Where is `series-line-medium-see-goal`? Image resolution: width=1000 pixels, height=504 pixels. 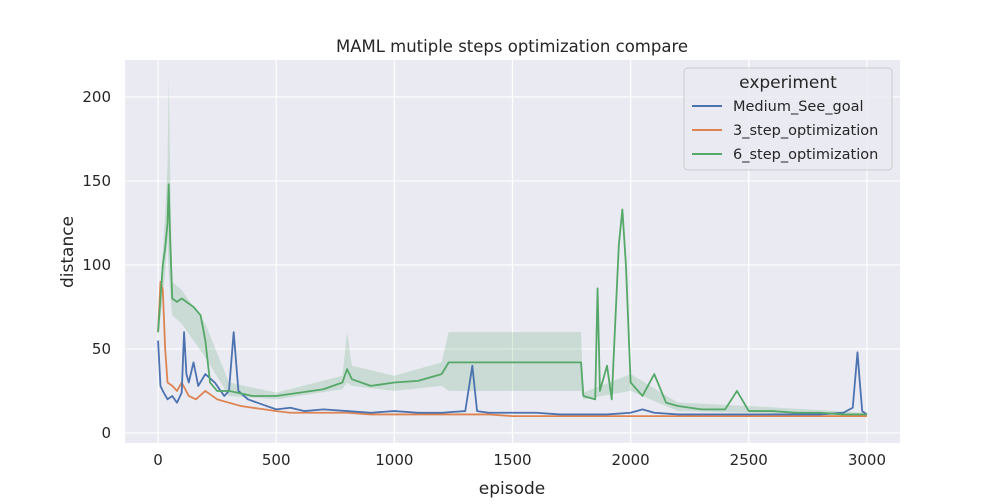
series-line-medium-see-goal is located at coordinates (512, 373).